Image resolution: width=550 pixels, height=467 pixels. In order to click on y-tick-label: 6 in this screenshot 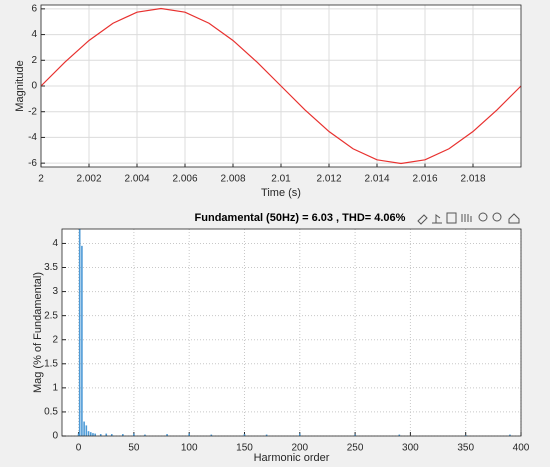, I will do `click(34, 8)`.